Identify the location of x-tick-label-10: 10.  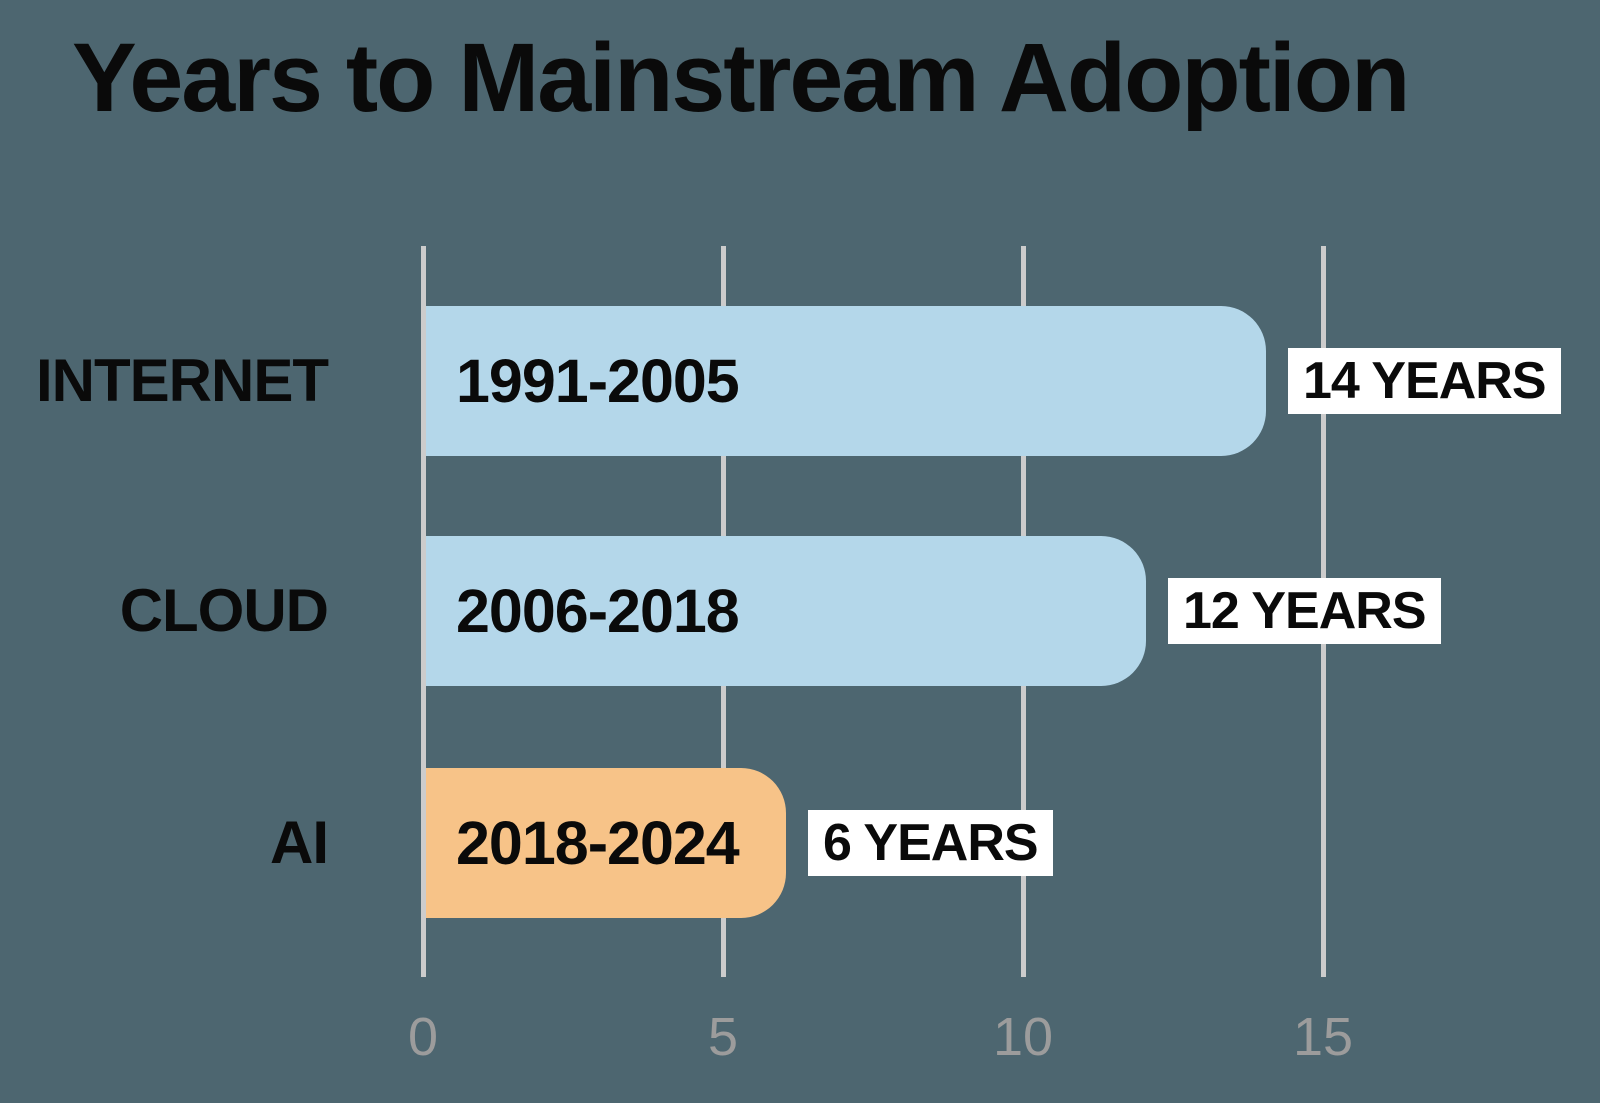
(1023, 1037).